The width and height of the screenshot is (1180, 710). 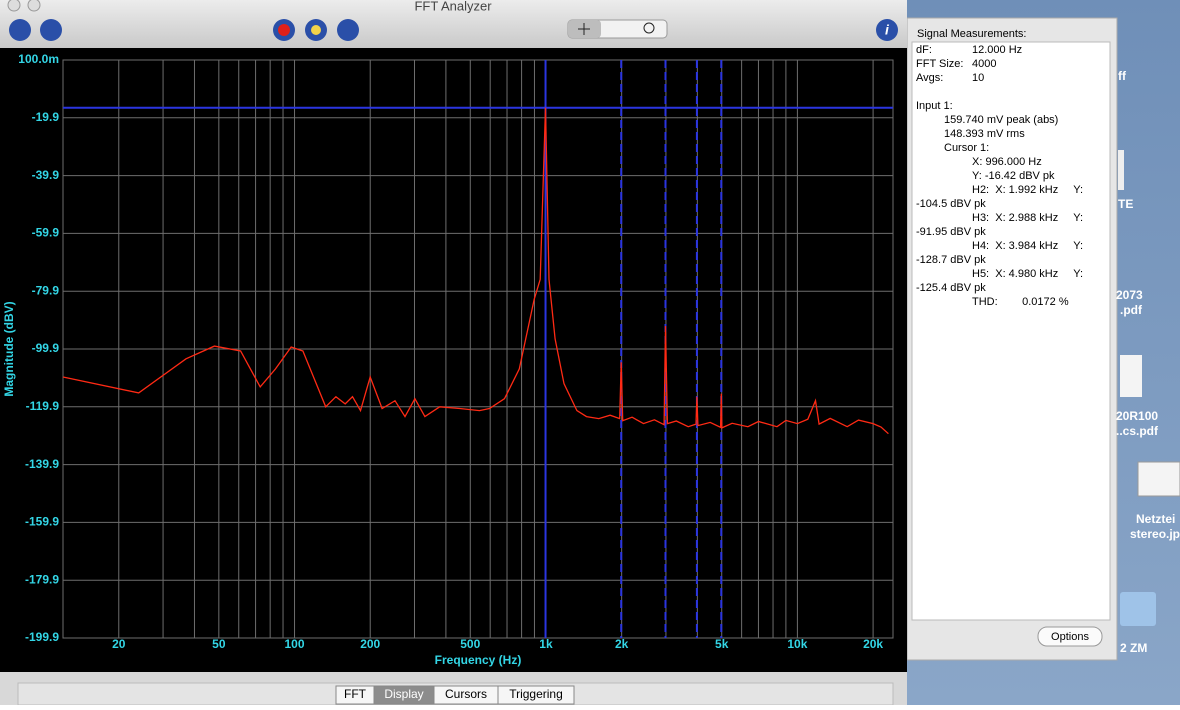 I want to click on tab, so click(x=536, y=695).